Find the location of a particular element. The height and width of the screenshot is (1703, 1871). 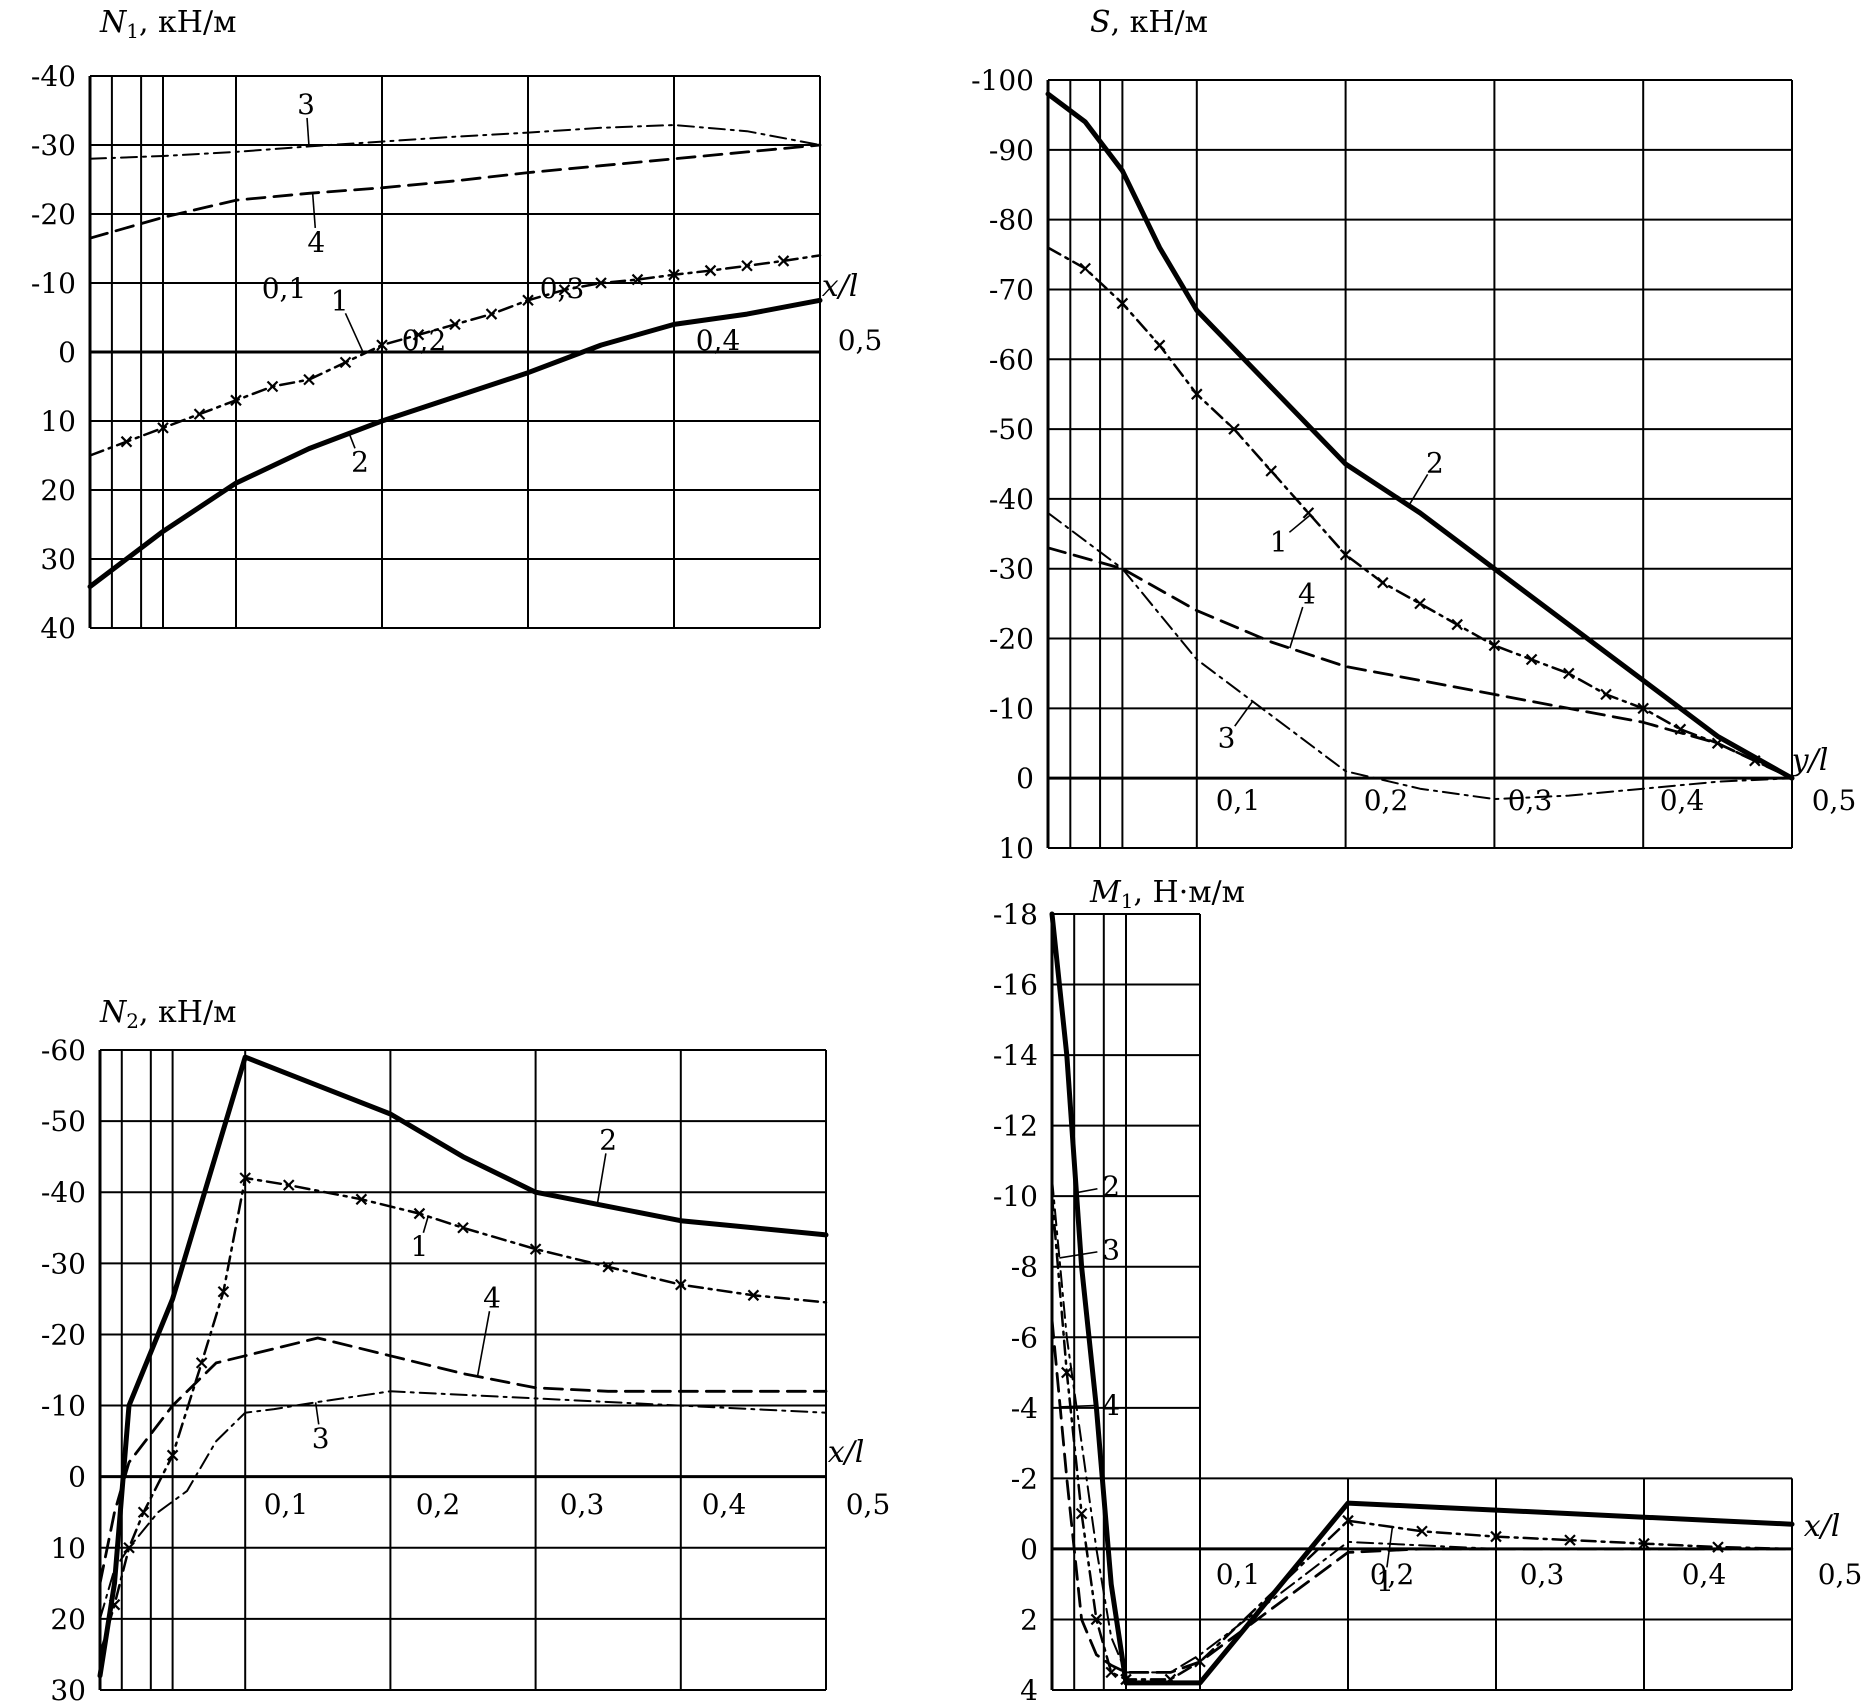

series-3-line is located at coordinates (1422, 1425).